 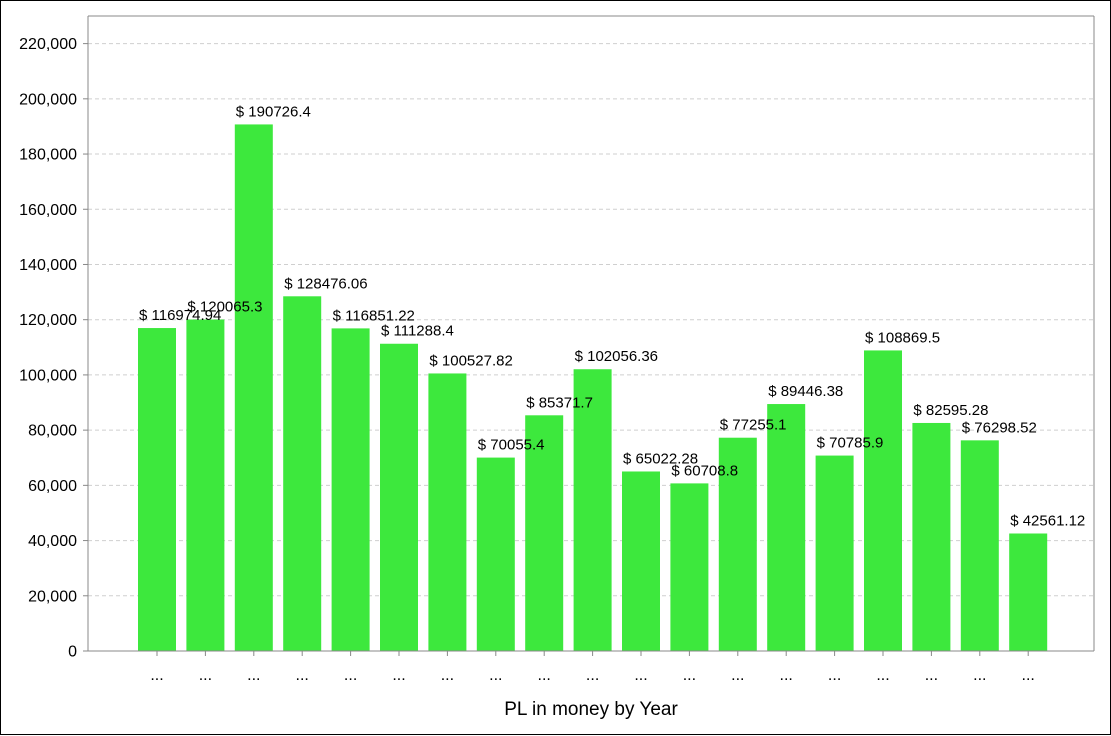 I want to click on y-tick-label: 60,000, so click(x=52, y=486).